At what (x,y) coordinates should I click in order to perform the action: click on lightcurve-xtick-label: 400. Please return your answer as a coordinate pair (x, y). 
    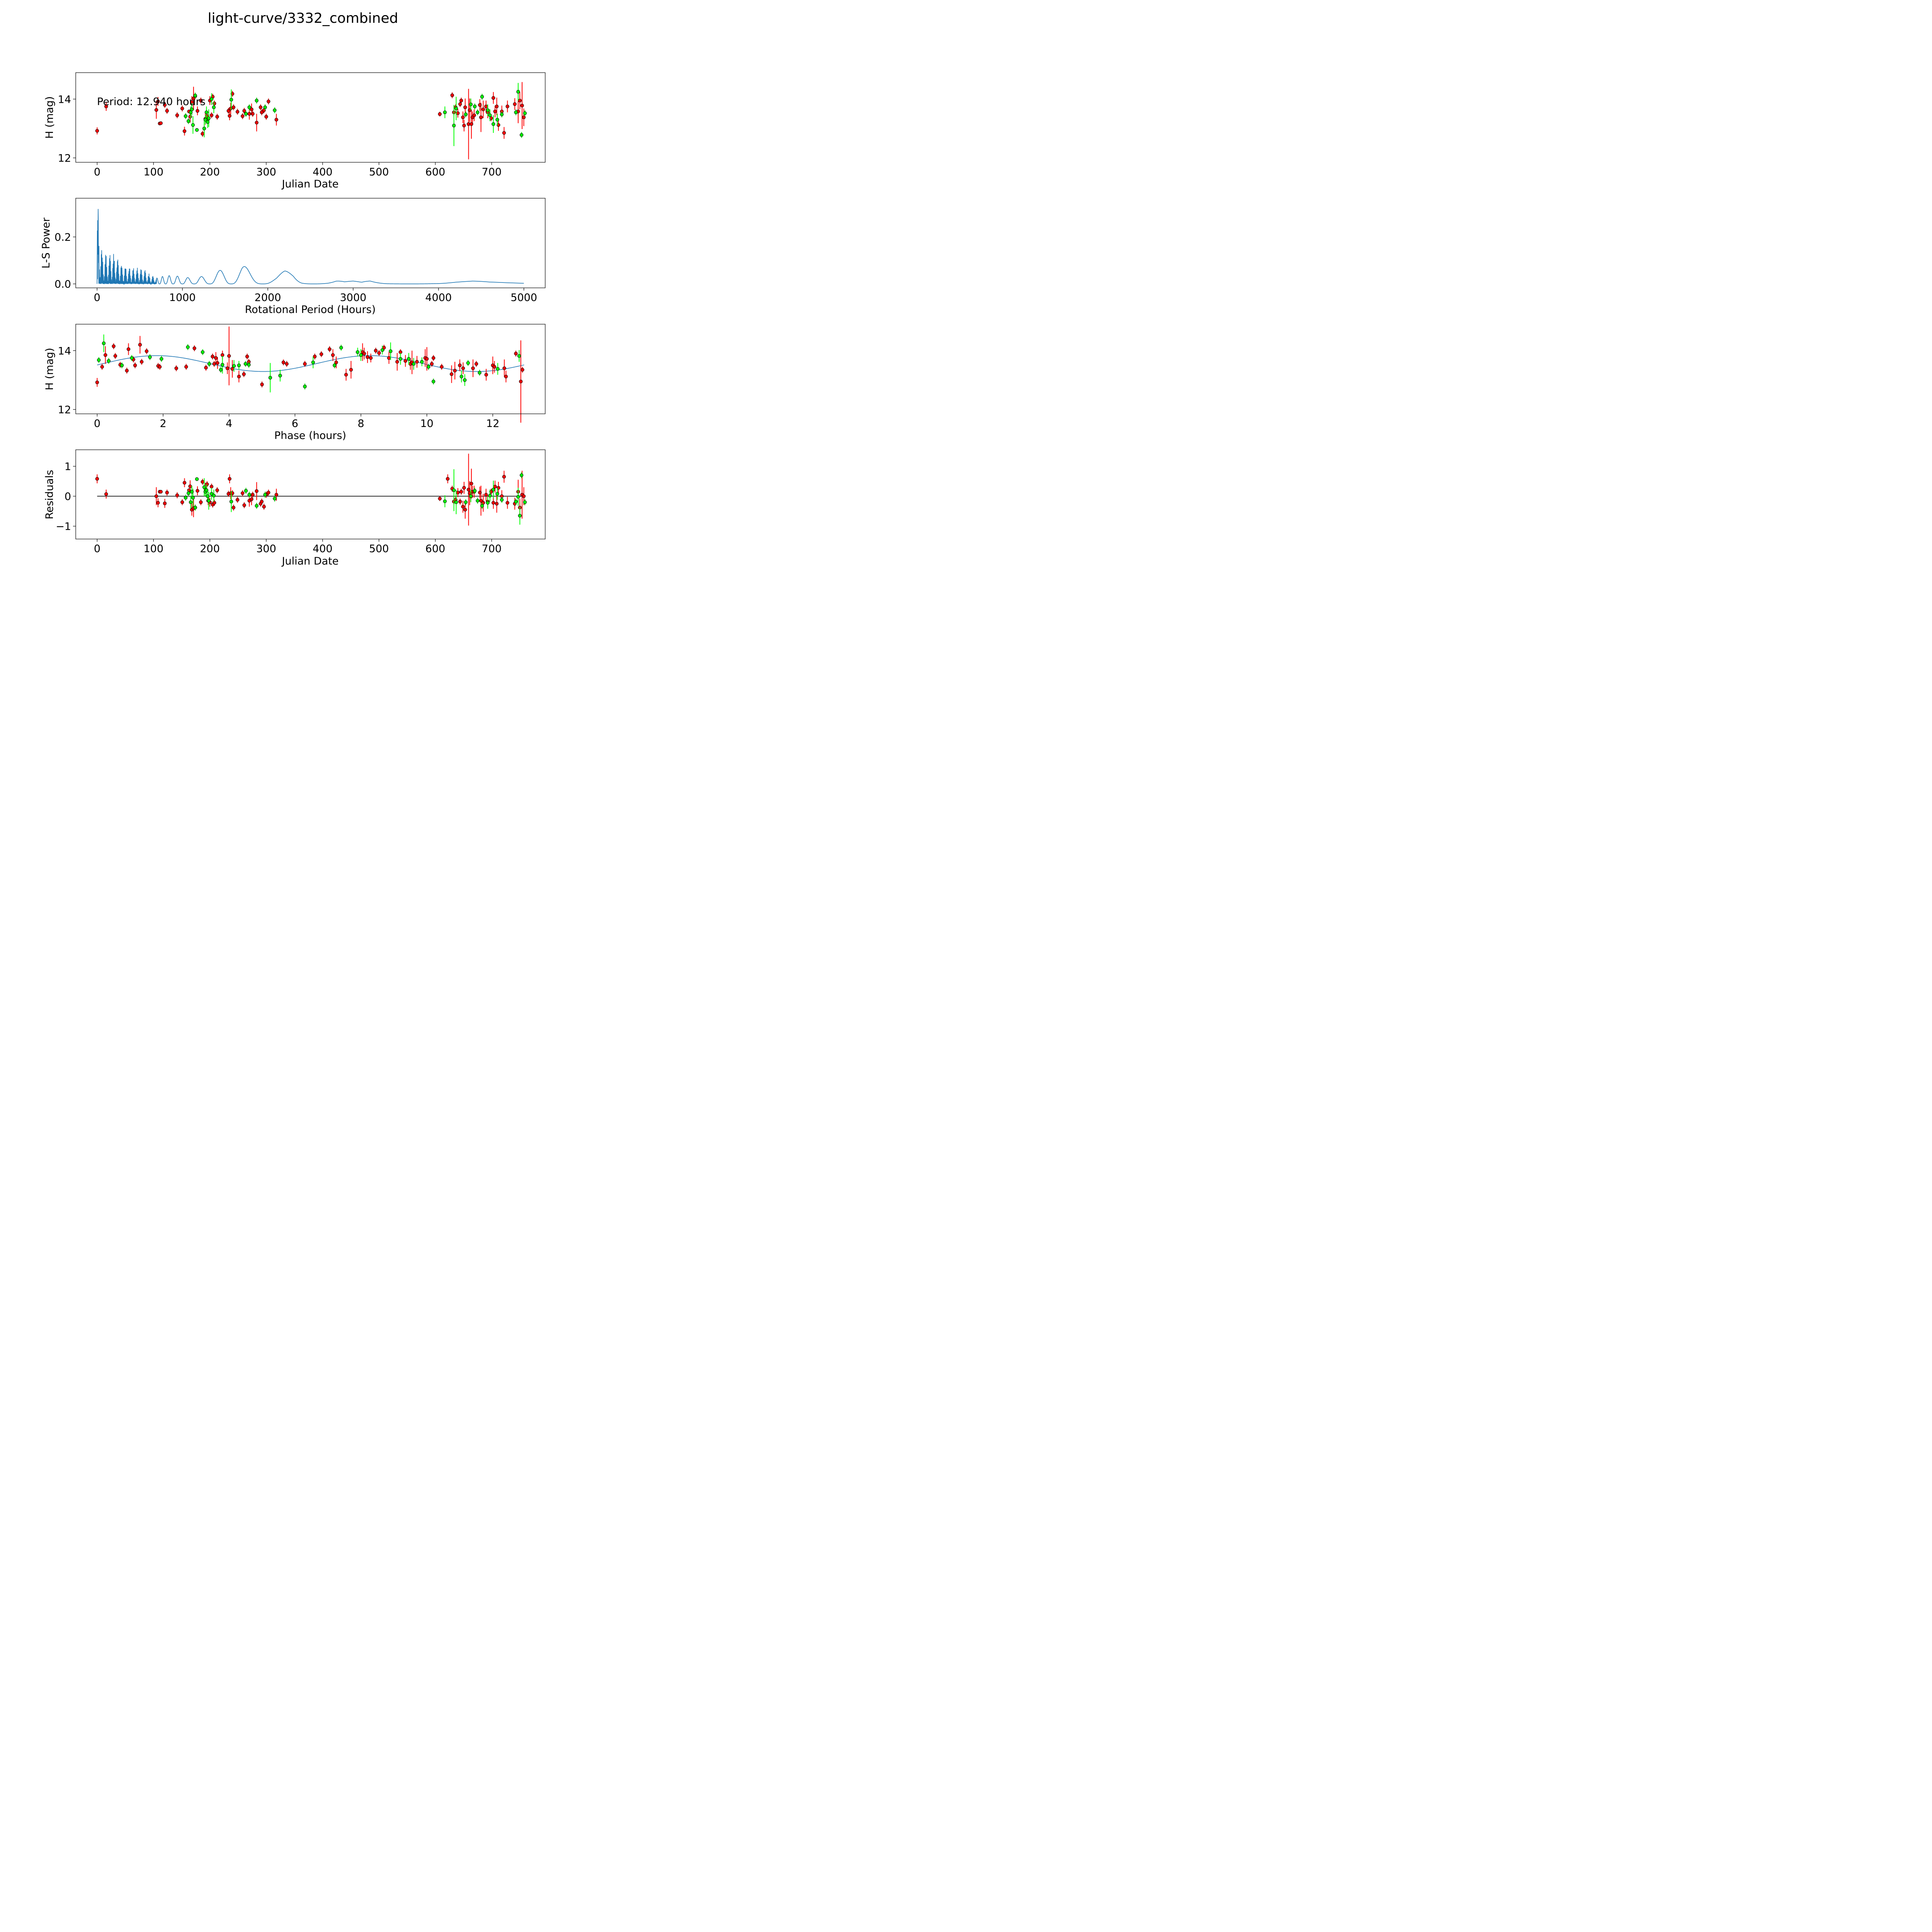
    Looking at the image, I should click on (323, 172).